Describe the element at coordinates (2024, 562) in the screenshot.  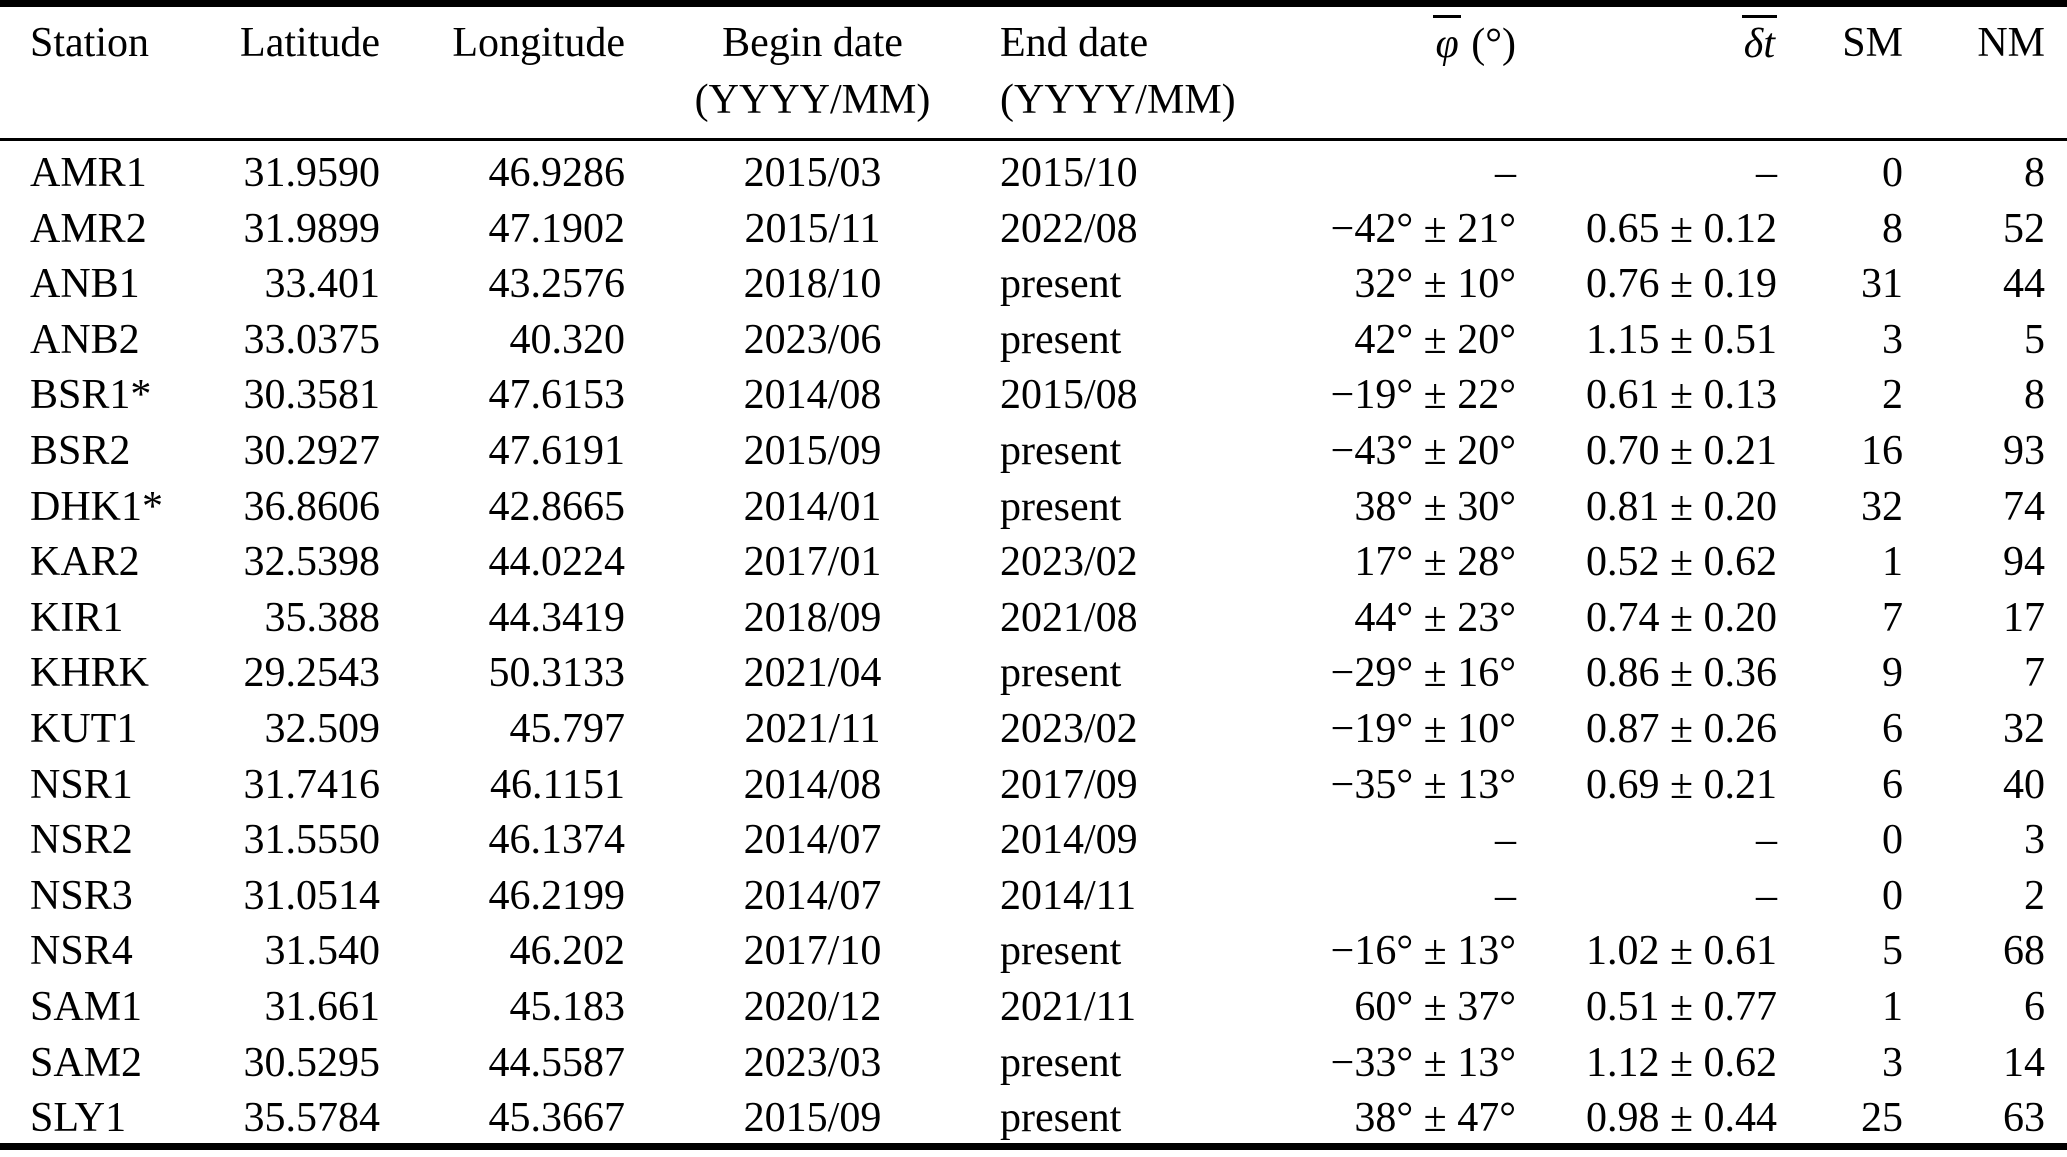
I see `cell-nm: 94` at that location.